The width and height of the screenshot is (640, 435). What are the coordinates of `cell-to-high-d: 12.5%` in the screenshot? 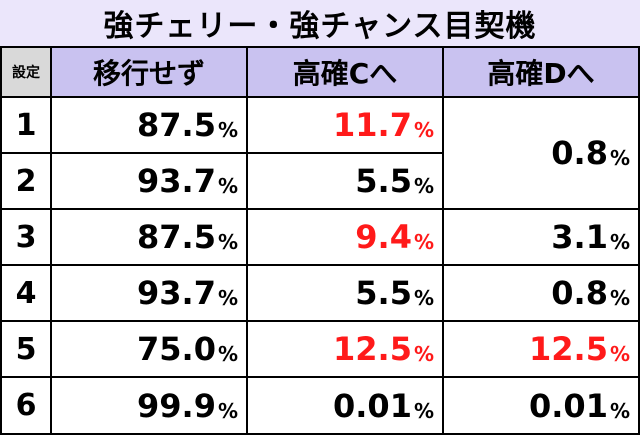 It's located at (541, 349).